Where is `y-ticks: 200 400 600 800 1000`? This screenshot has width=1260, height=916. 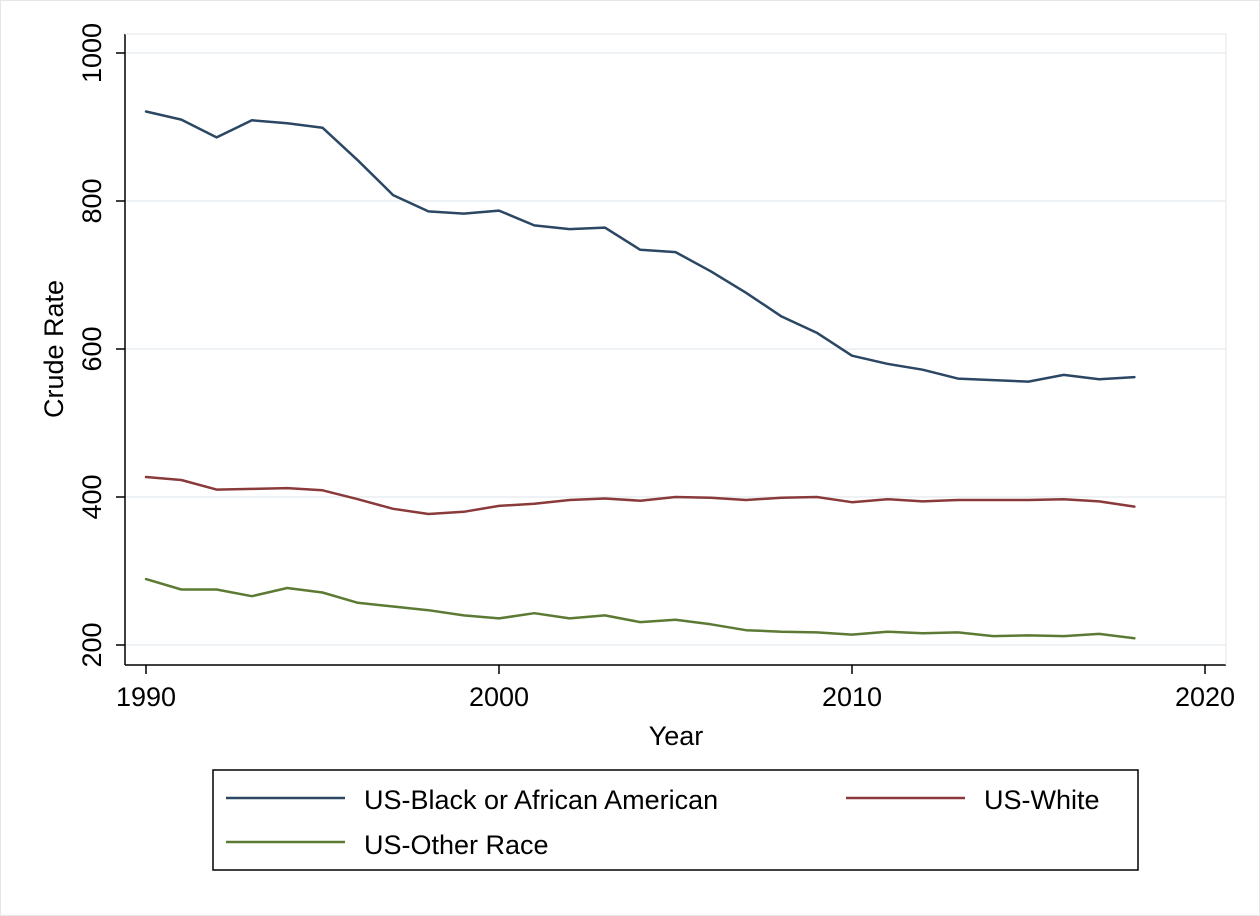
y-ticks: 200 400 600 800 1000 is located at coordinates (101, 345).